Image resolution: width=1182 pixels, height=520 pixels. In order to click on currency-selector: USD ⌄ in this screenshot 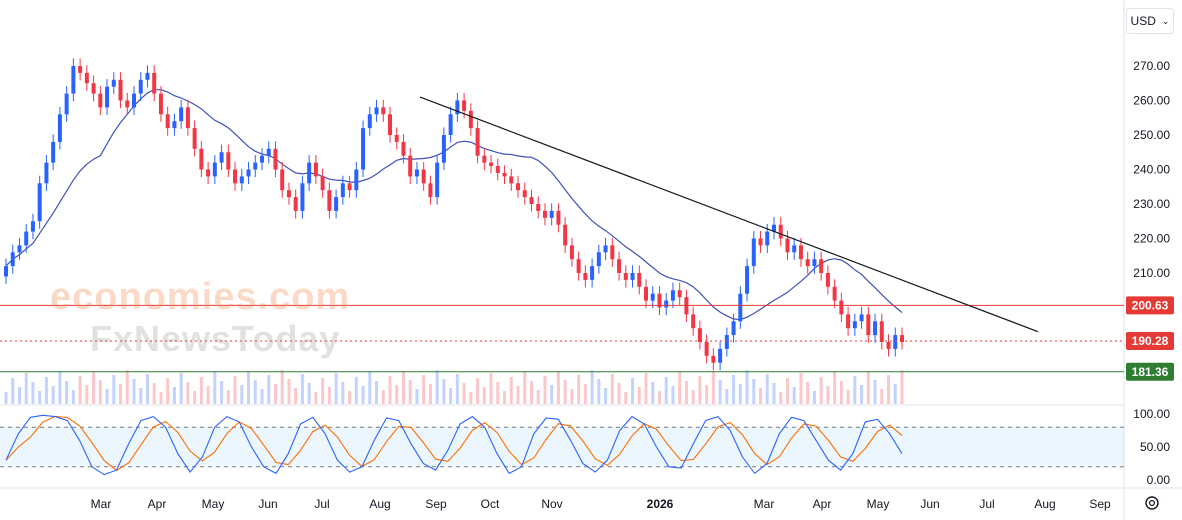, I will do `click(1150, 21)`.